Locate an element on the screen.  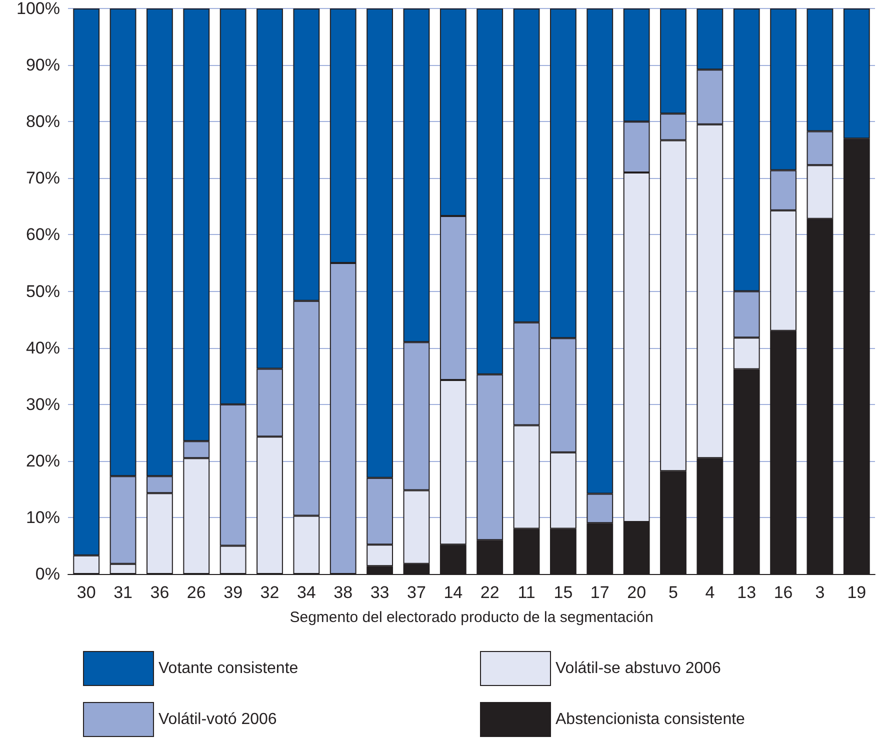
x-tick-label: 31 is located at coordinates (123, 592).